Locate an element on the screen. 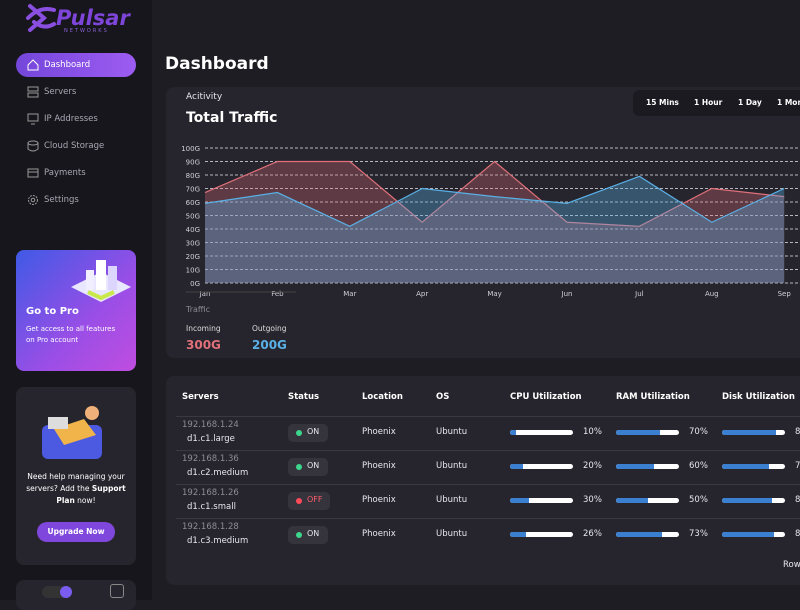 The width and height of the screenshot is (800, 610). nav-item: Servers is located at coordinates (76, 92).